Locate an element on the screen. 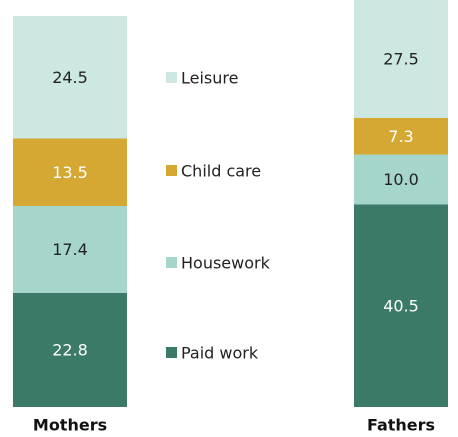 This screenshot has width=458, height=437. category-label: Fathers is located at coordinates (401, 425).